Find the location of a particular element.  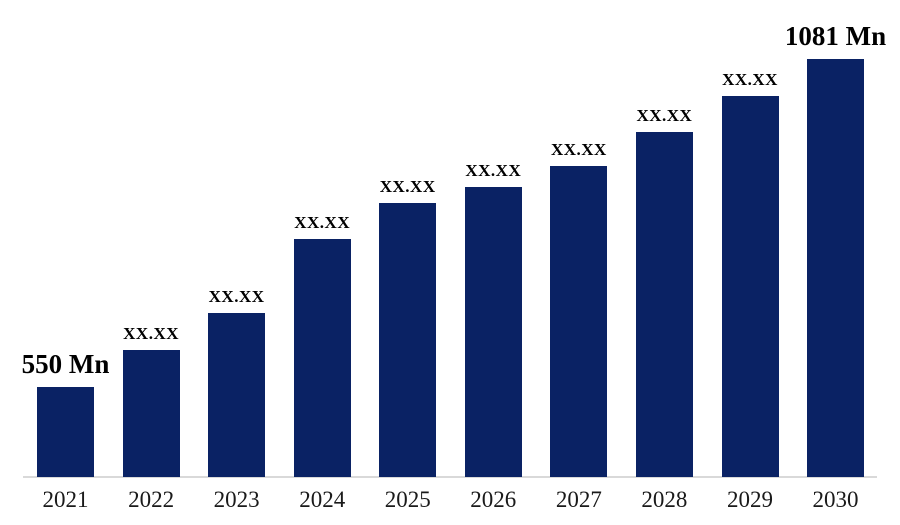

bar-column-2022: XX.XX is located at coordinates (151, 401).